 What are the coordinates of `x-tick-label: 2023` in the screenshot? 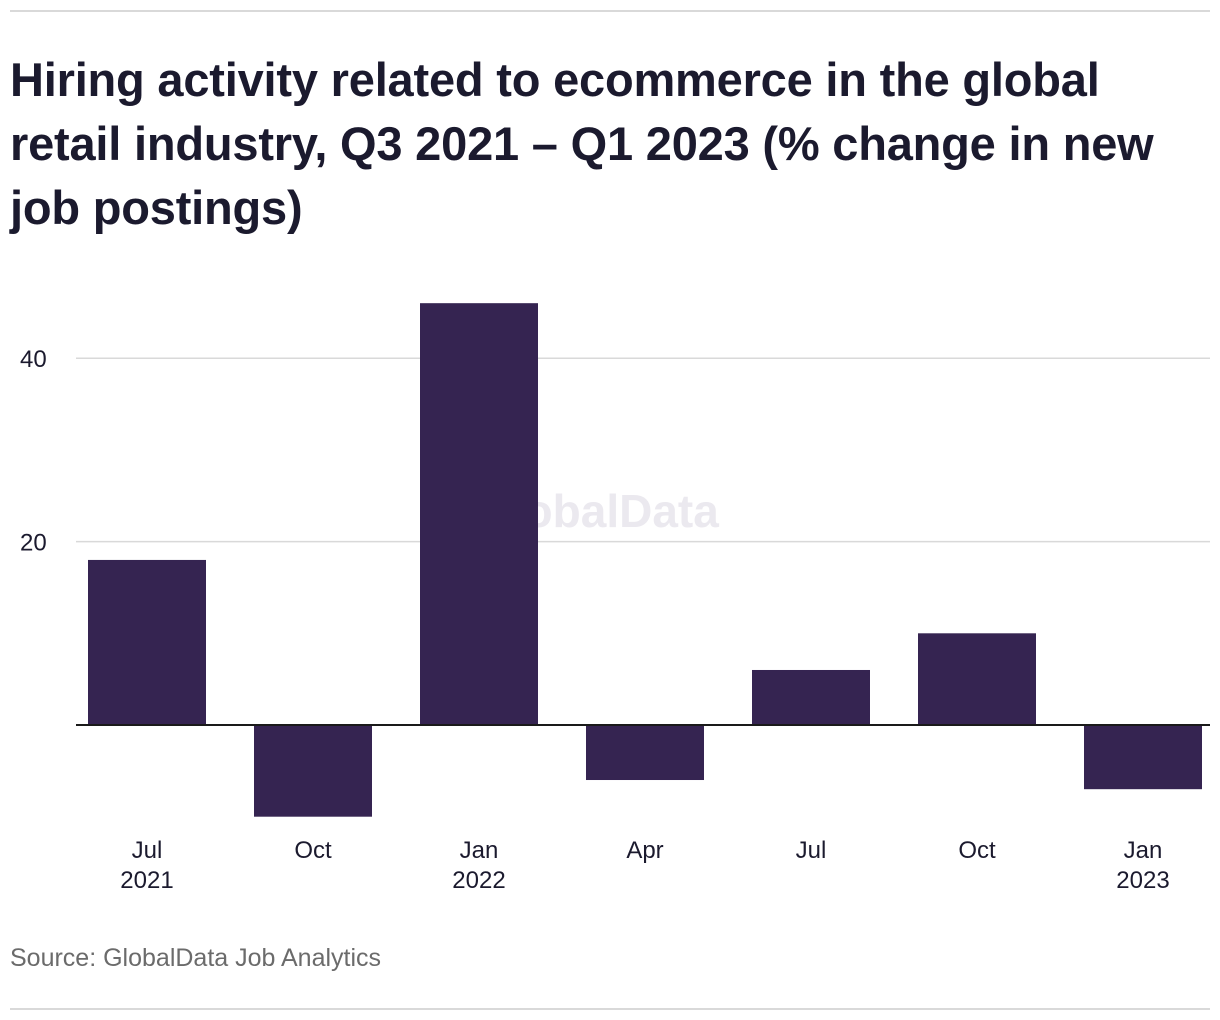 It's located at (1142, 880).